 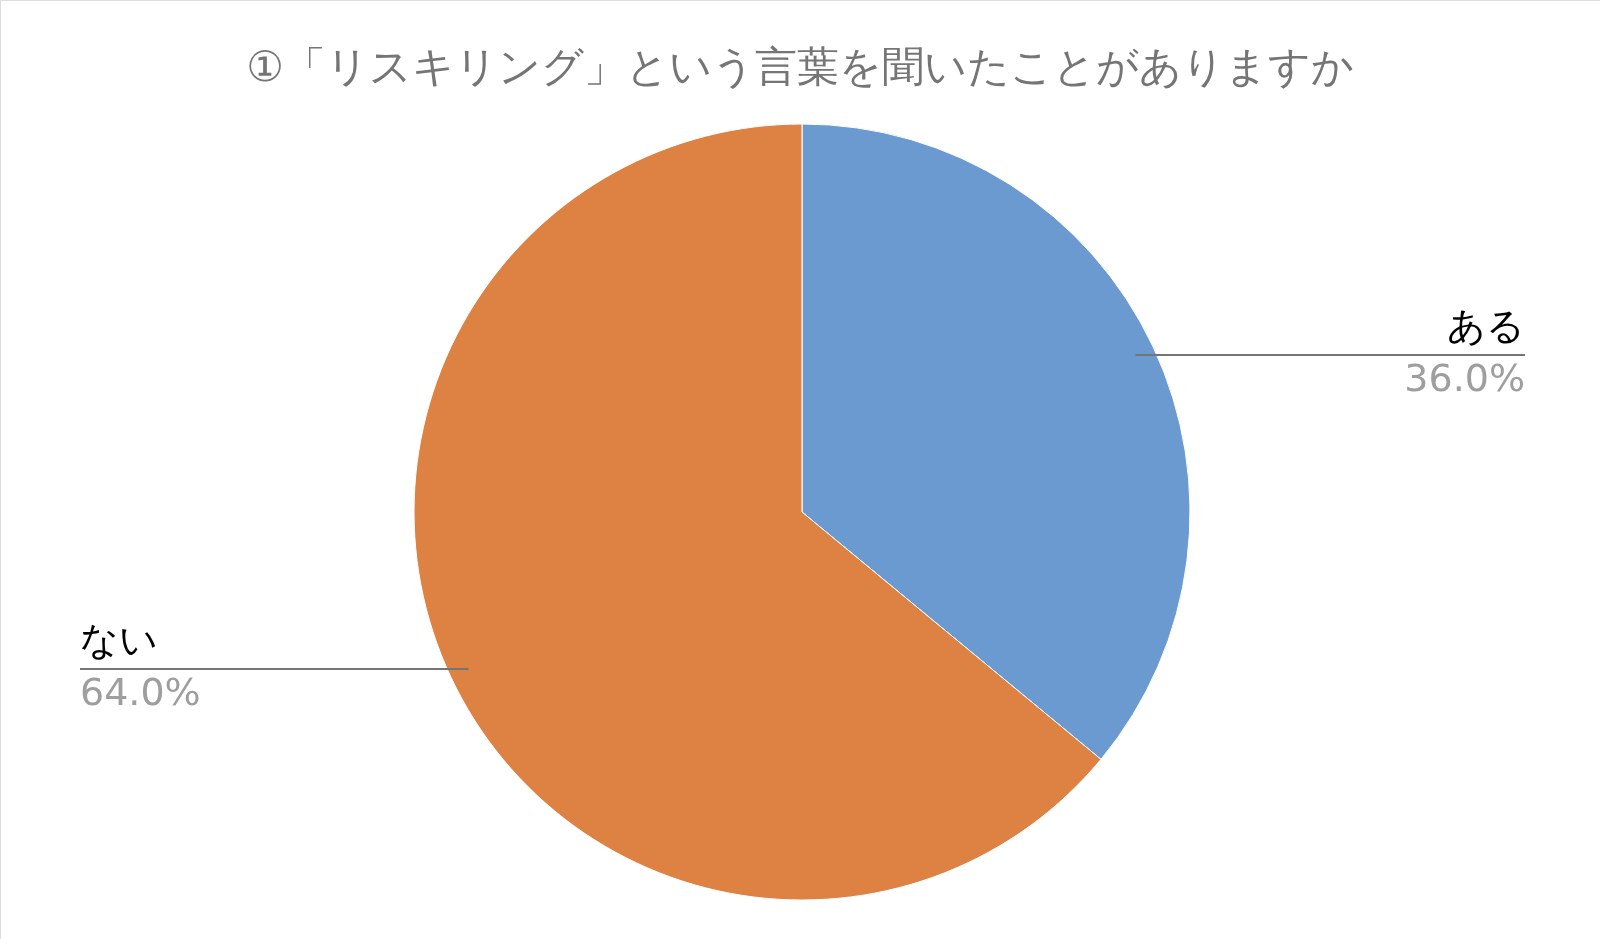 What do you see at coordinates (1486, 326) in the screenshot?
I see `slice-label: ある` at bounding box center [1486, 326].